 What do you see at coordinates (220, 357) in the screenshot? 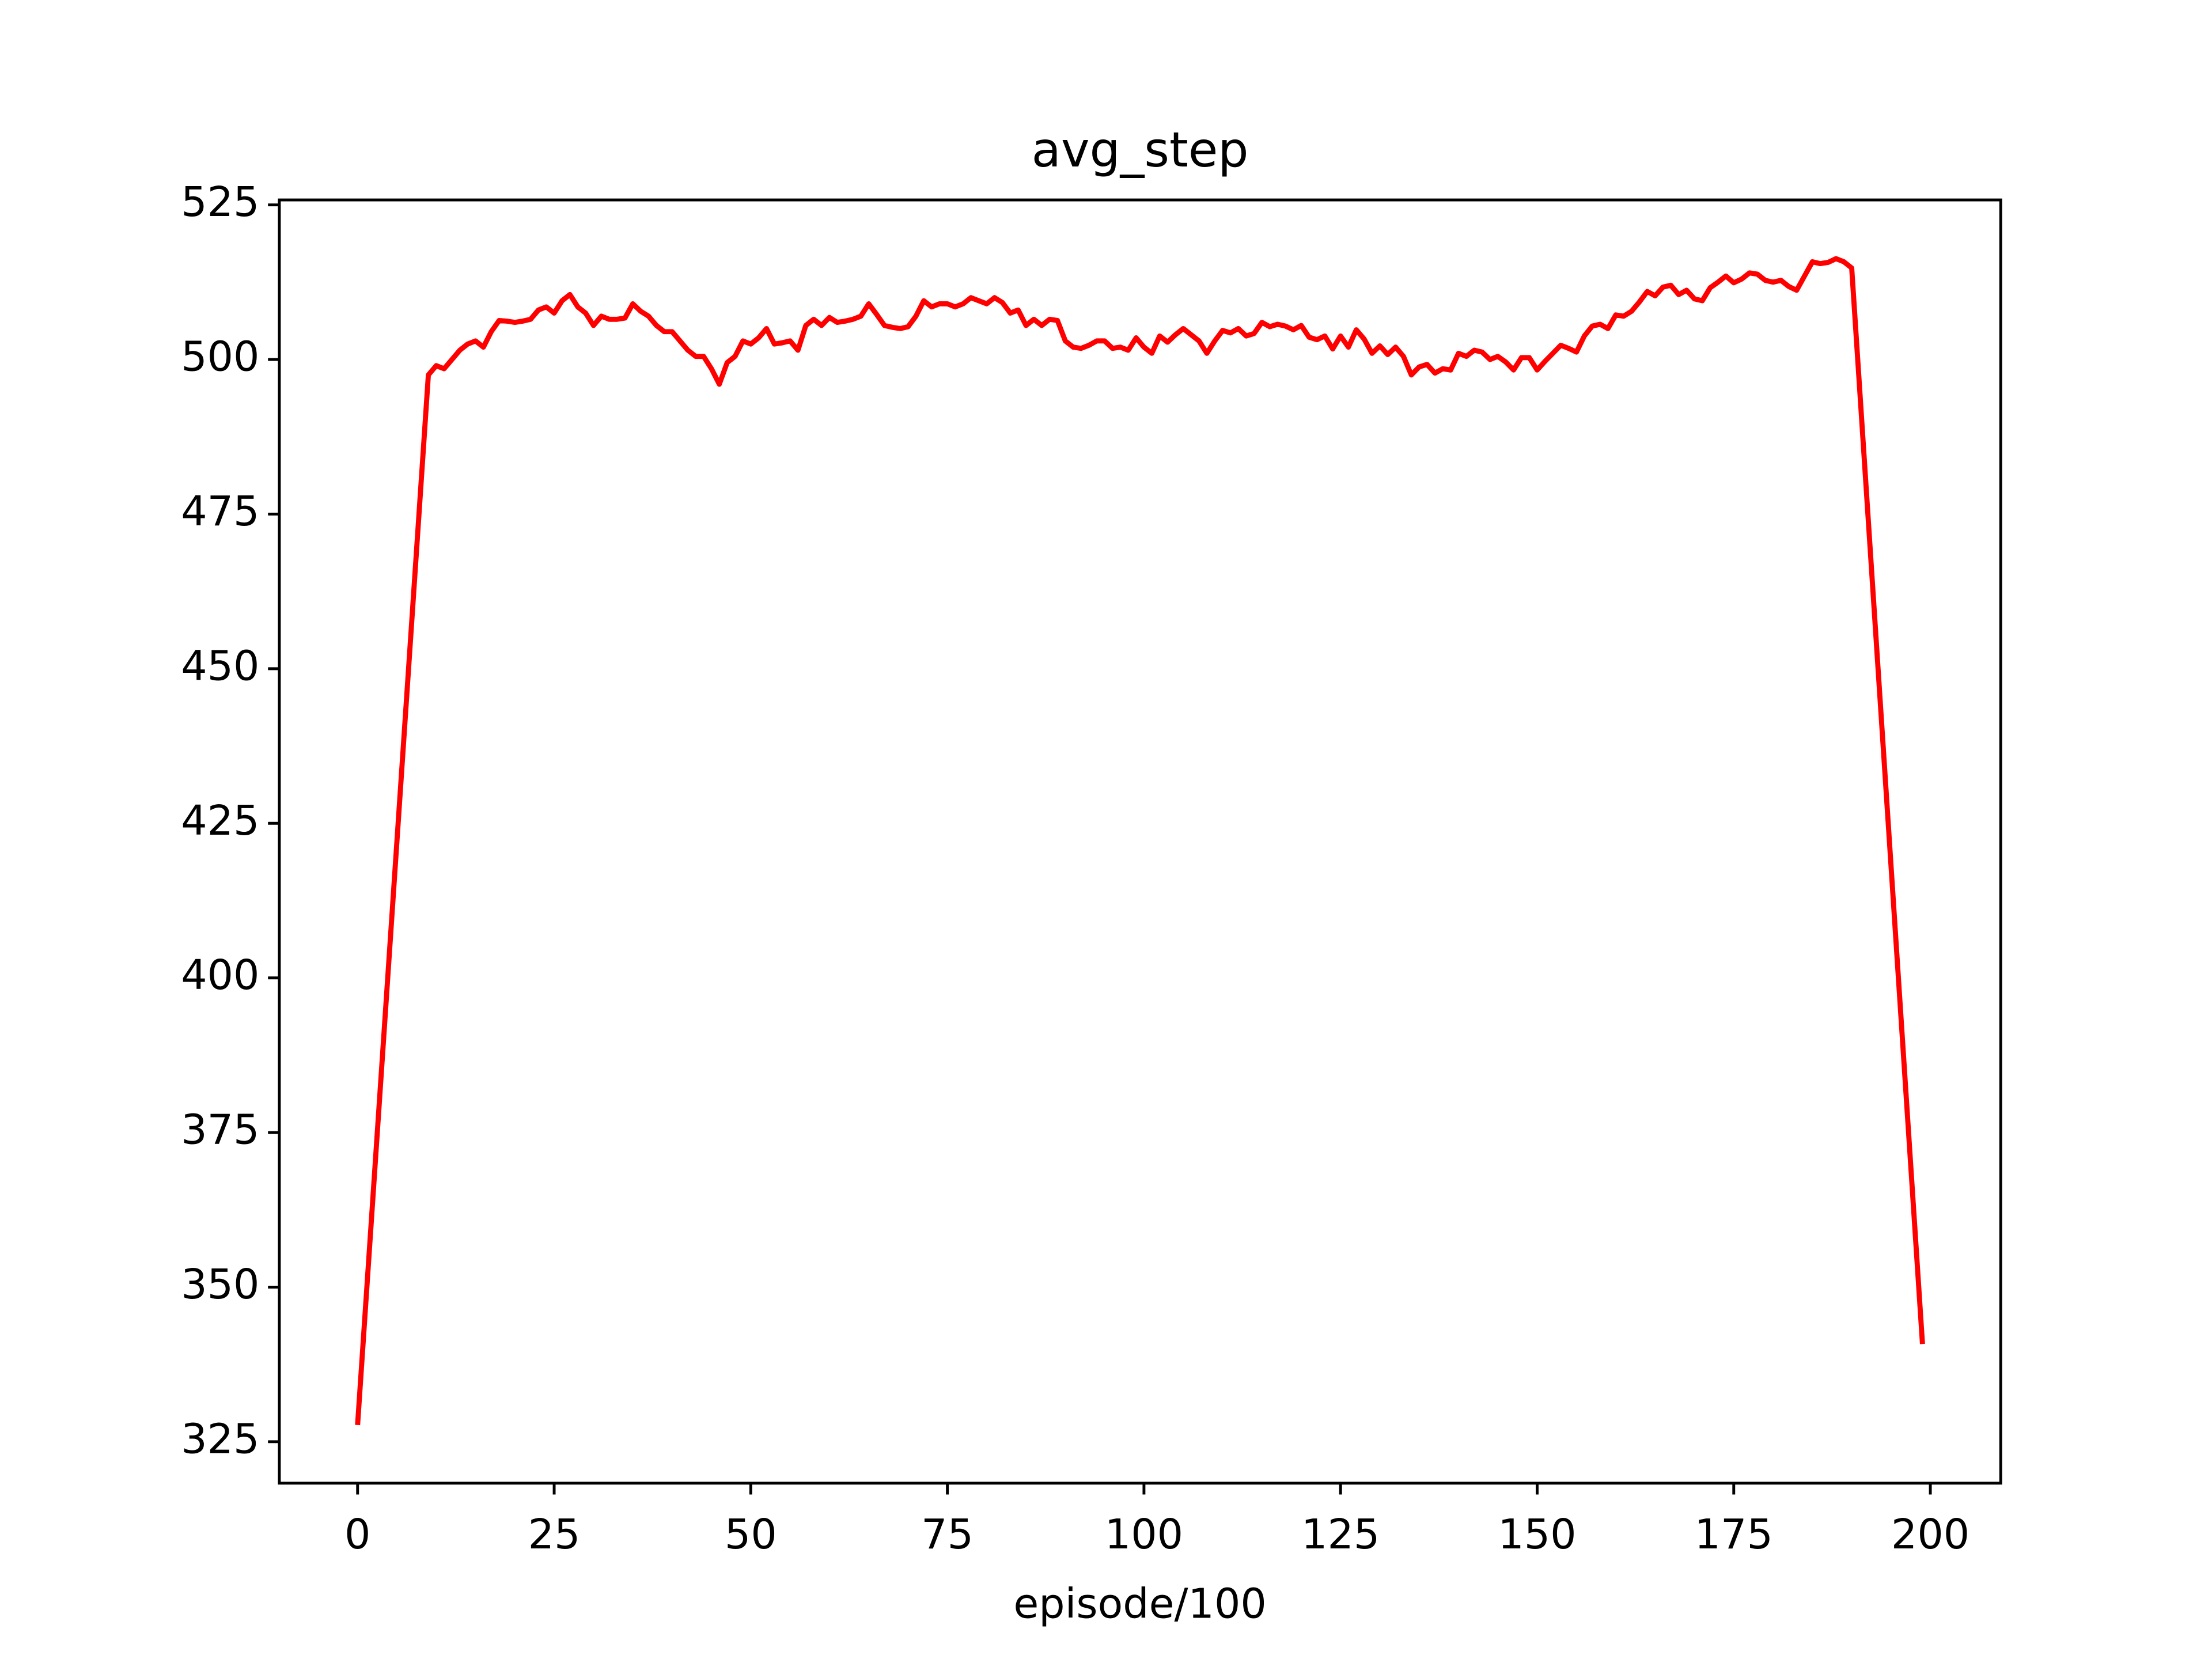
I see `y-tick-label: 500` at bounding box center [220, 357].